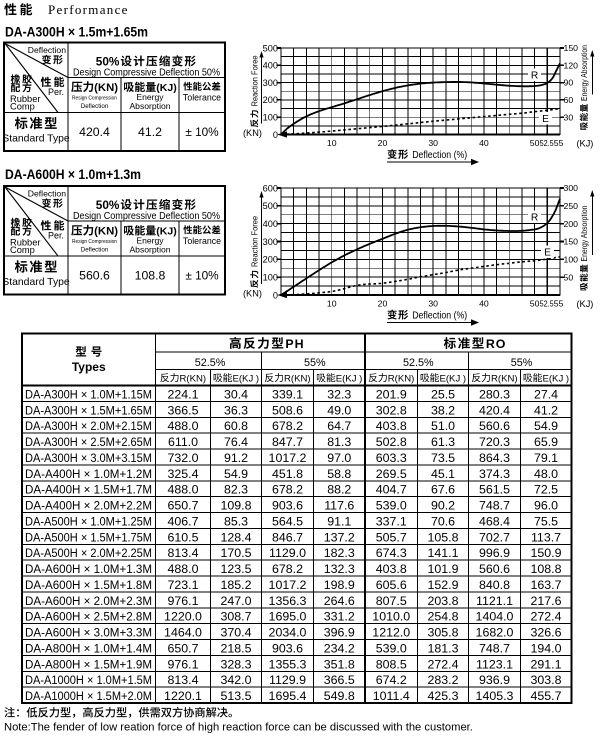 The width and height of the screenshot is (600, 736). I want to click on svg-text: 1010.0, so click(391, 617).